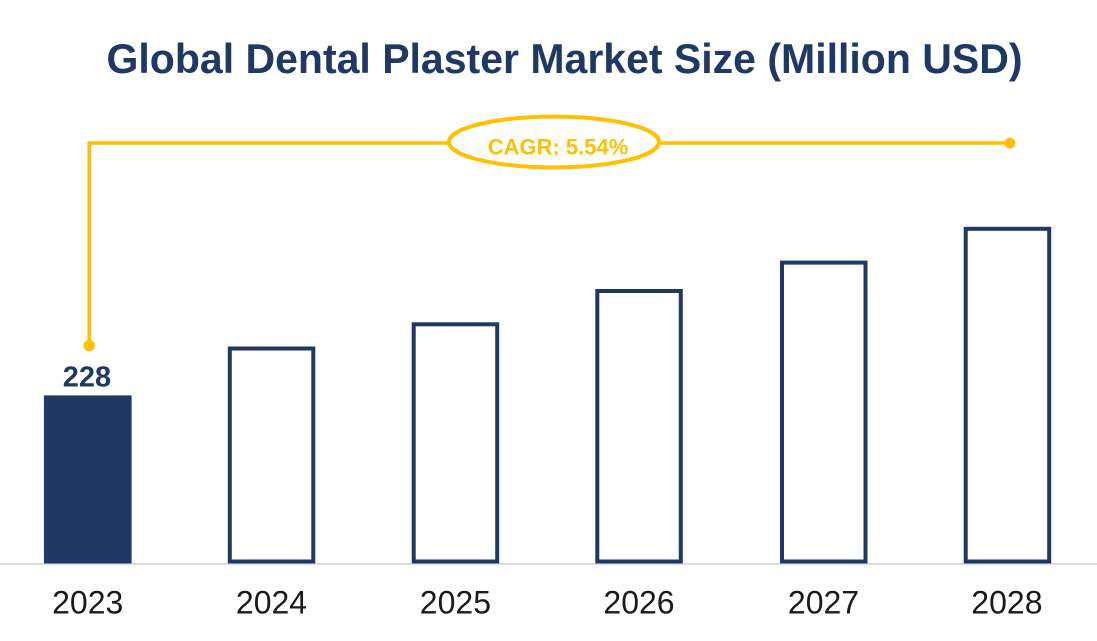 Image resolution: width=1097 pixels, height=641 pixels. Describe the element at coordinates (87, 378) in the screenshot. I see `svg-text: 228` at that location.